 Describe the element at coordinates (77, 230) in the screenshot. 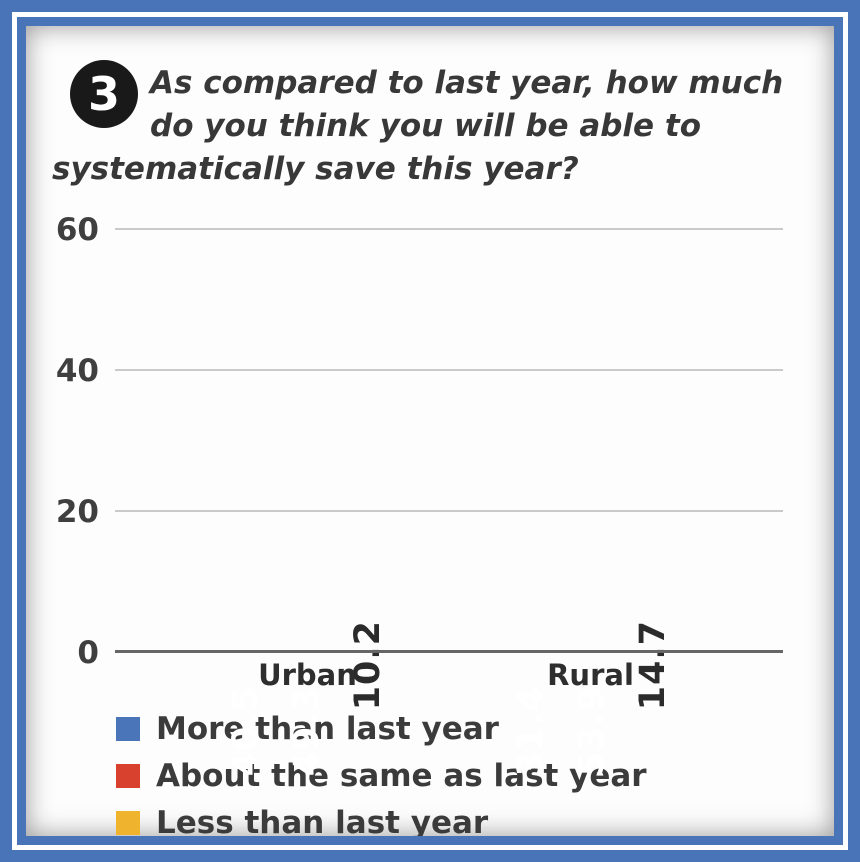

I see `y-tick-label-60: 60` at that location.